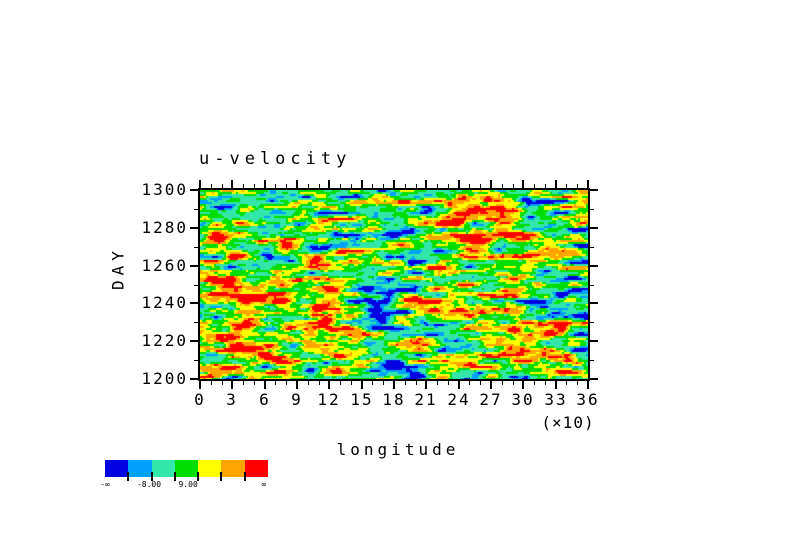 This screenshot has height=558, width=789. I want to click on x-tick-label: 6, so click(265, 399).